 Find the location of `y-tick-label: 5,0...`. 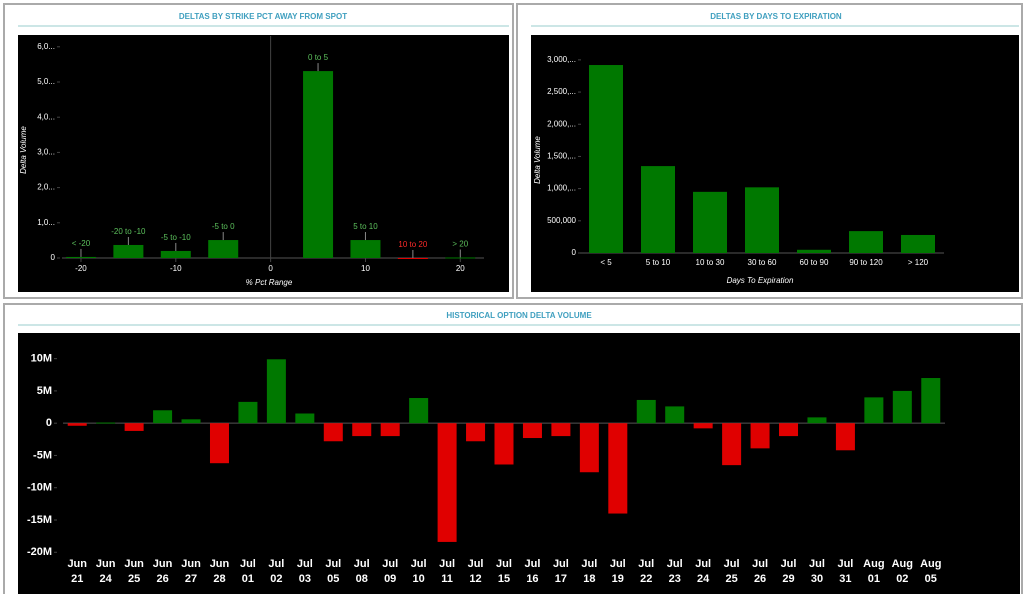

y-tick-label: 5,0... is located at coordinates (46, 81).